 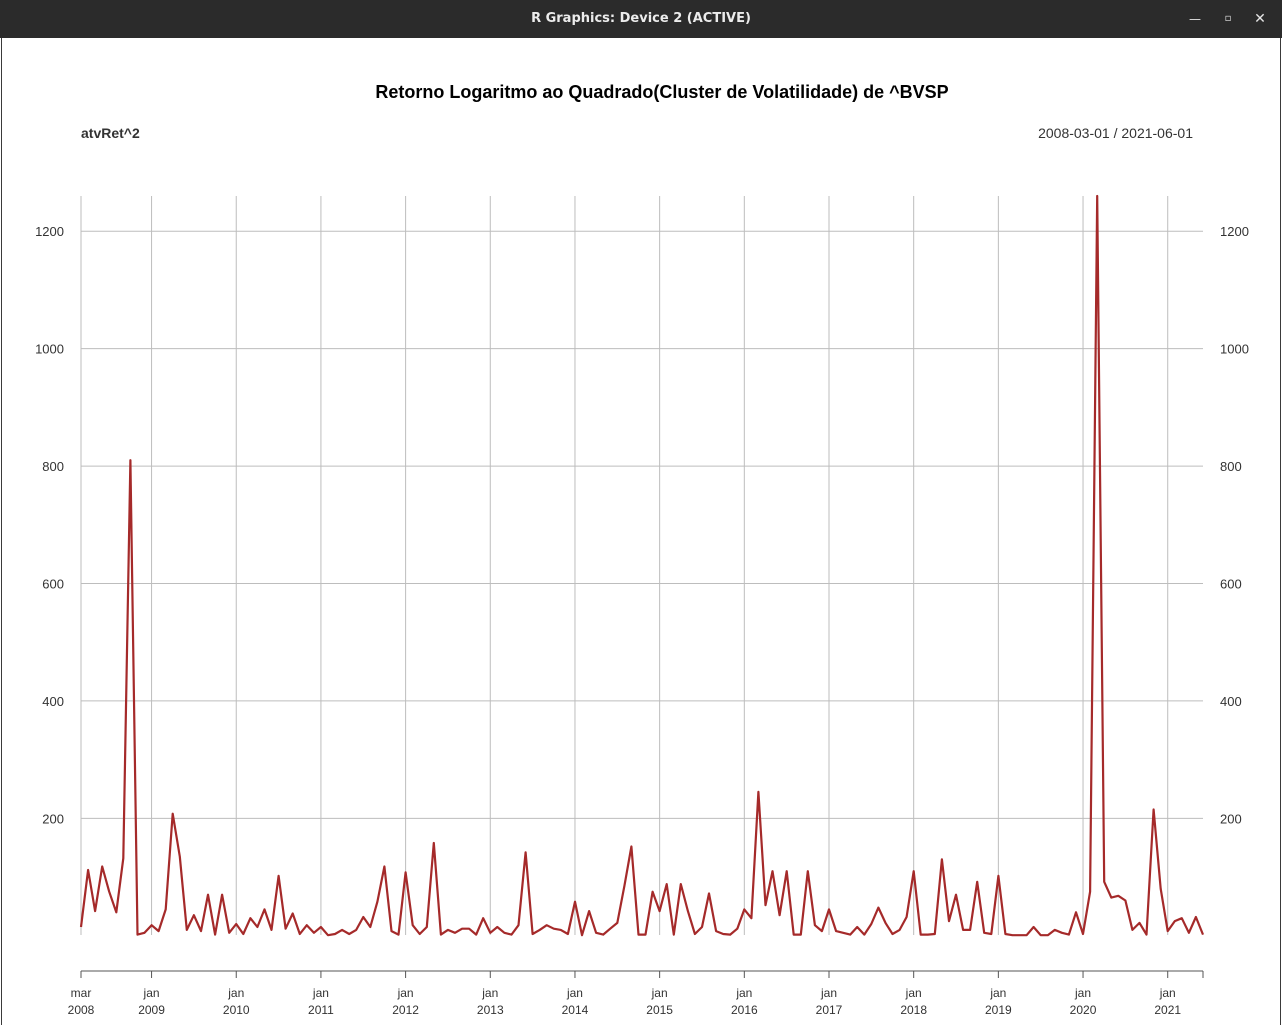 What do you see at coordinates (1234, 231) in the screenshot?
I see `y-tick-label-right: 1200` at bounding box center [1234, 231].